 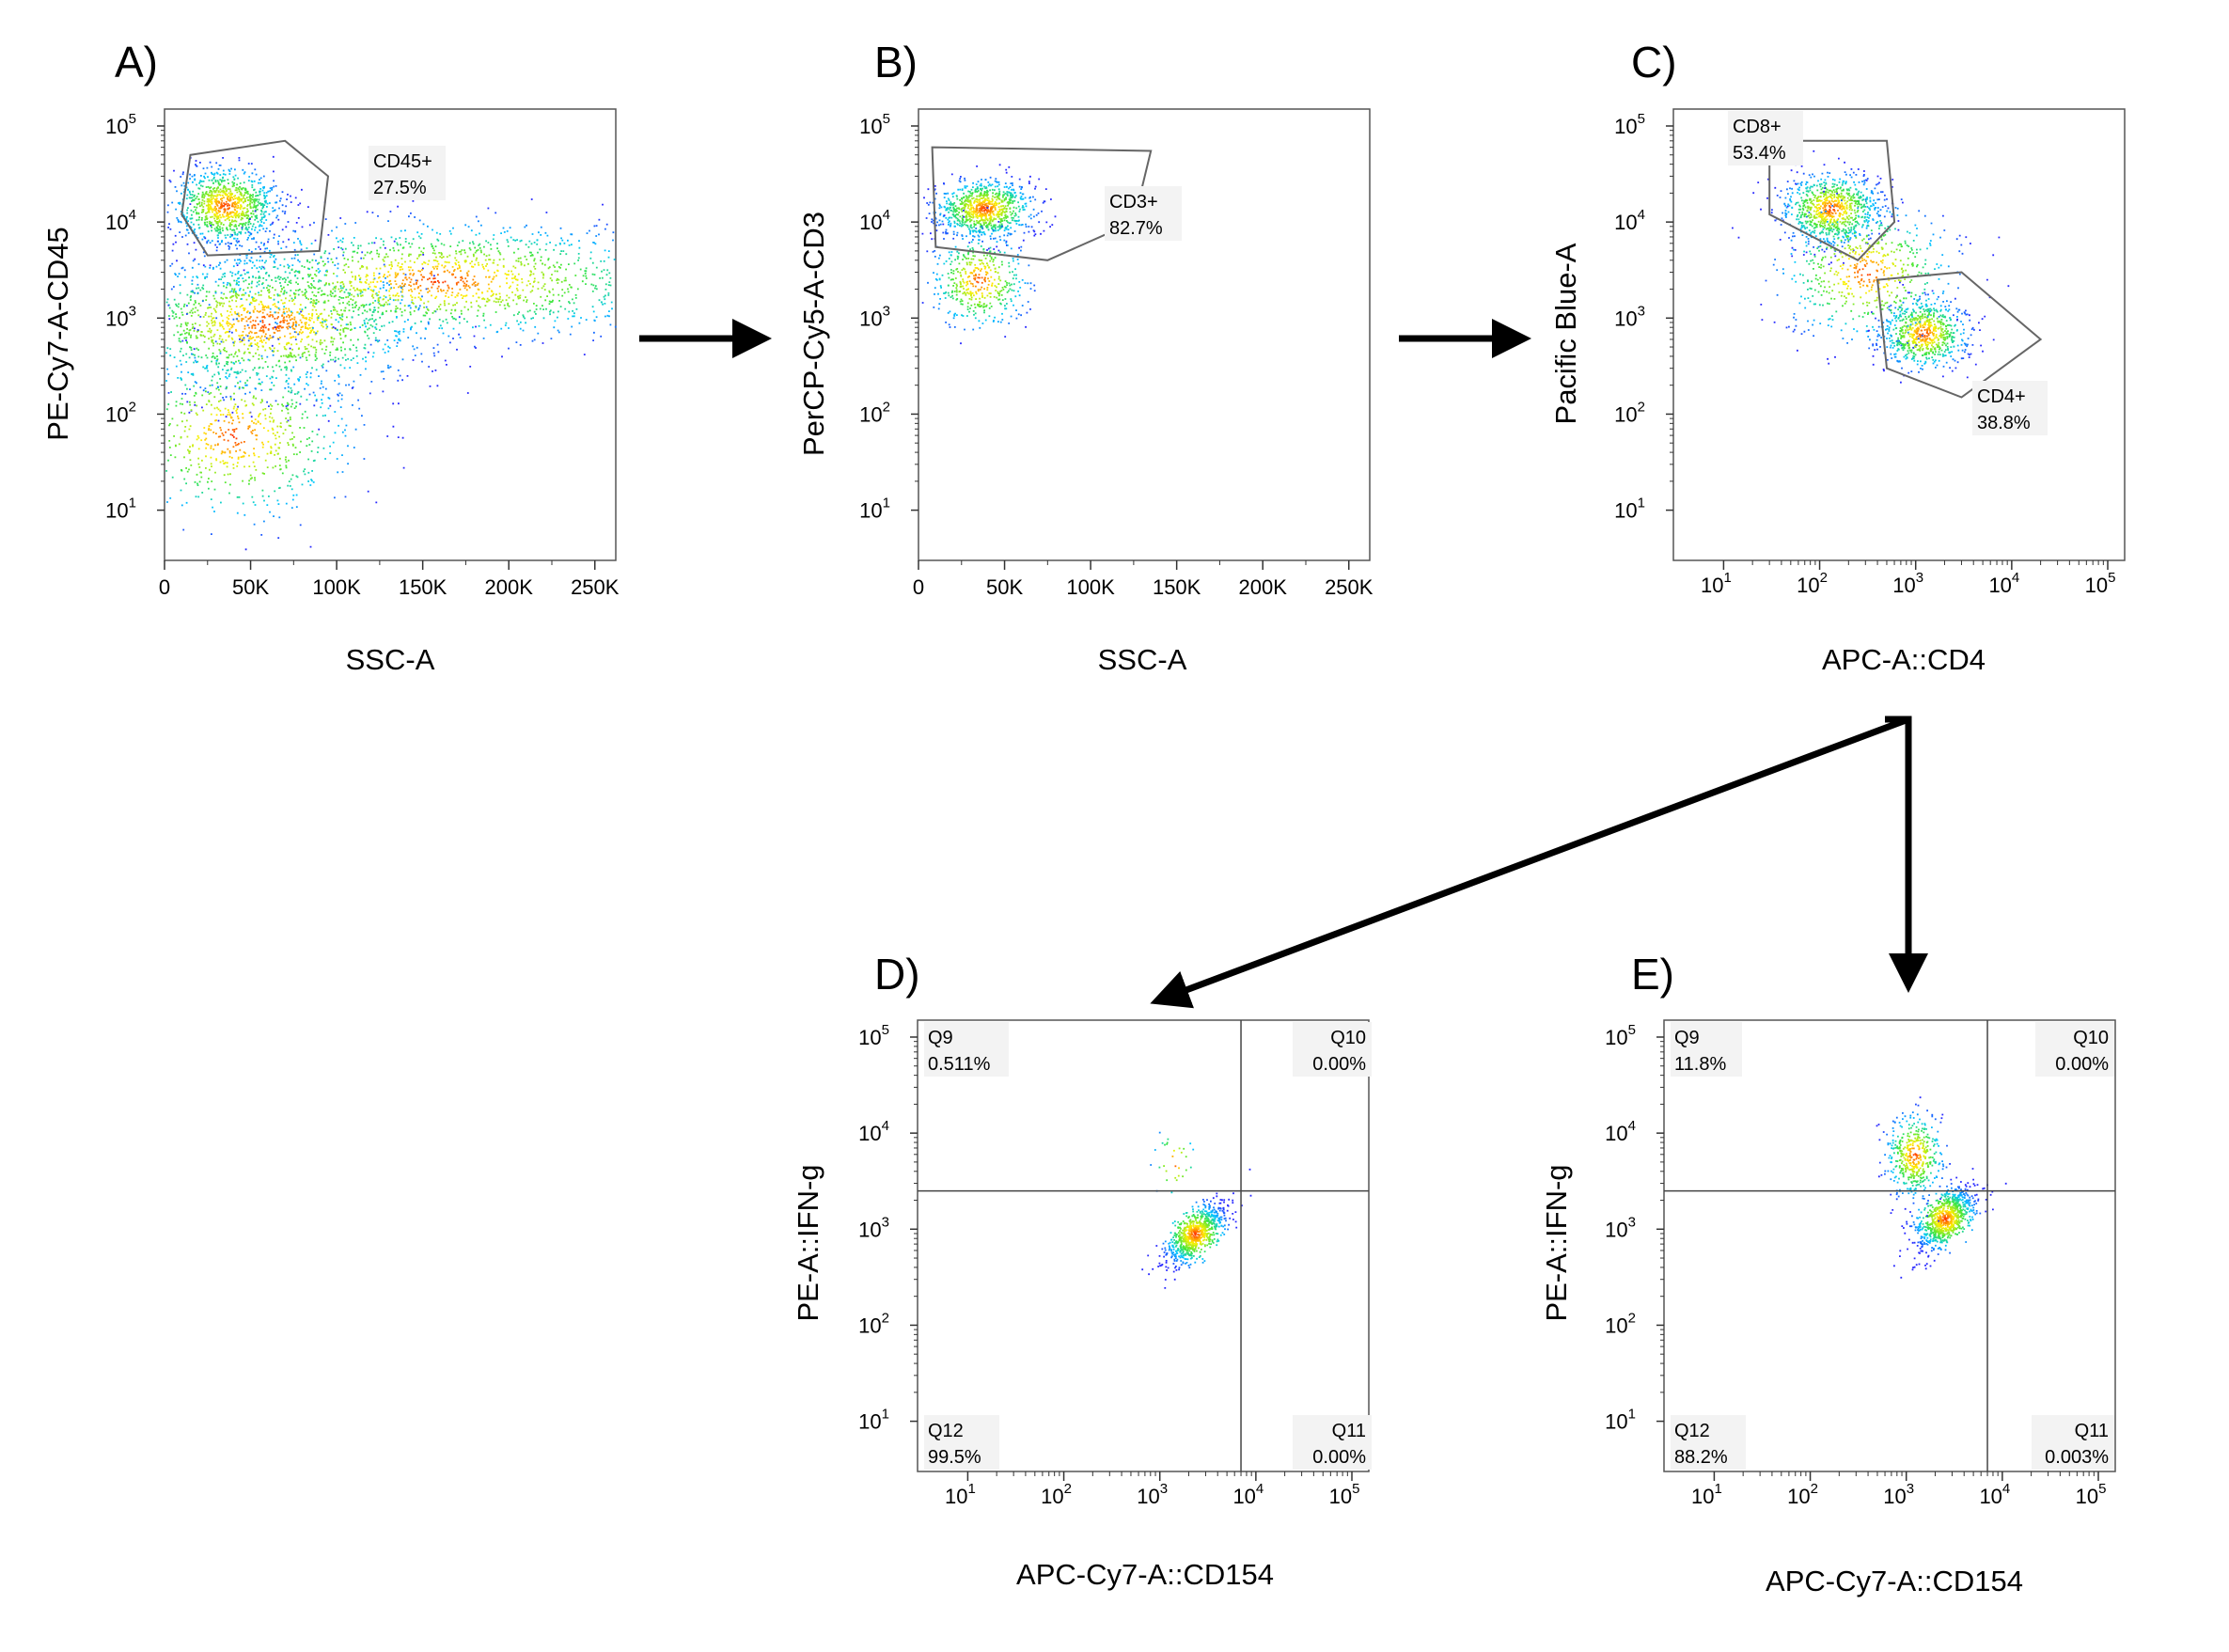 I want to click on y-tick-exponent: 2, so click(x=886, y=407).